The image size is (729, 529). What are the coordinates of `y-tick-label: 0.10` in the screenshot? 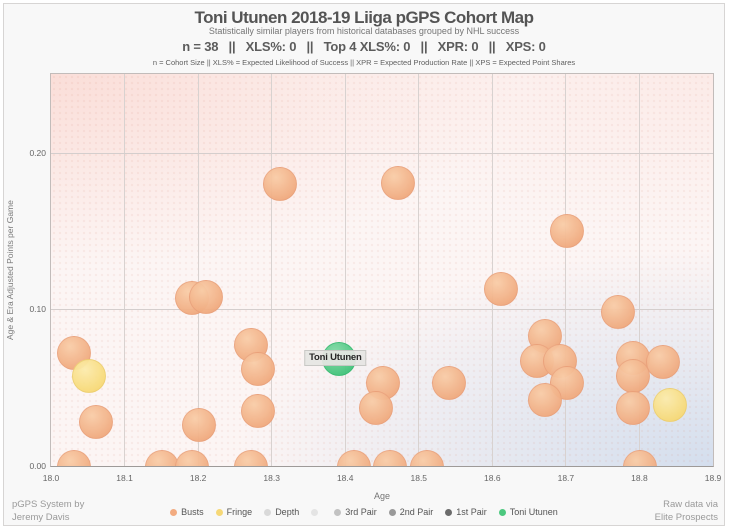 It's located at (37, 309).